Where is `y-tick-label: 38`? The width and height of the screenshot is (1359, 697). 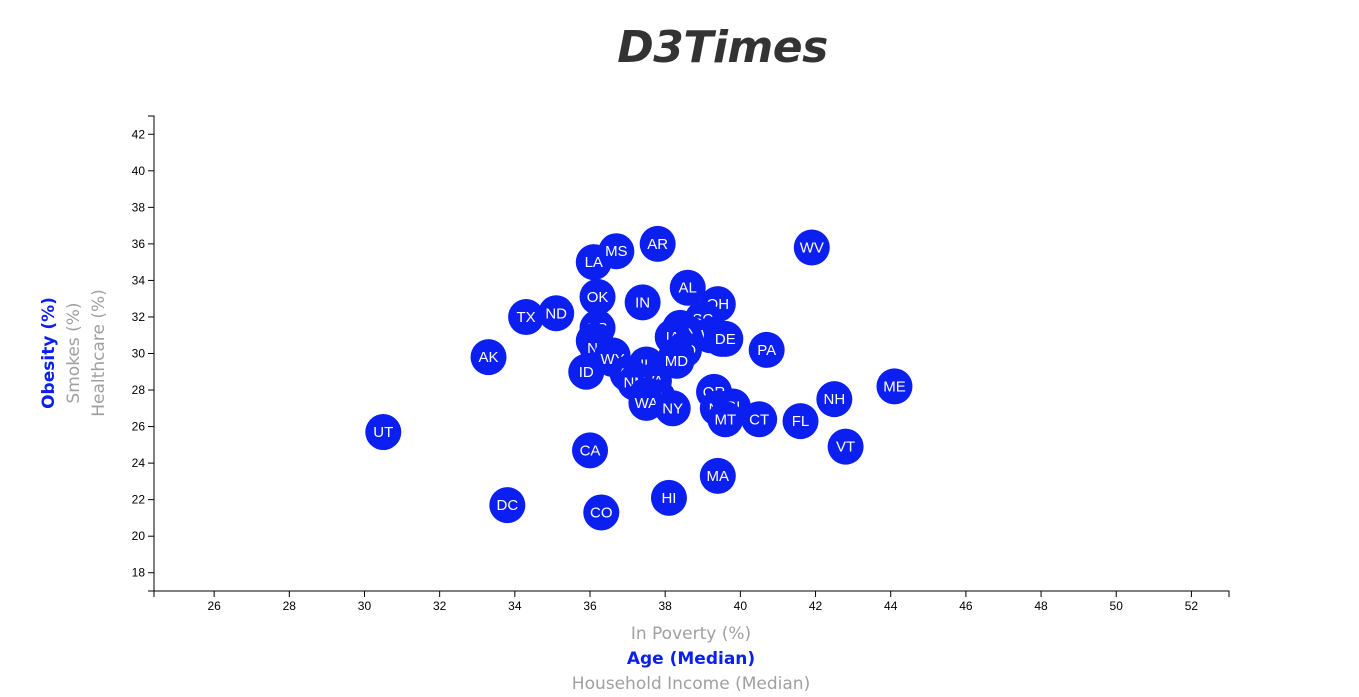 y-tick-label: 38 is located at coordinates (139, 207).